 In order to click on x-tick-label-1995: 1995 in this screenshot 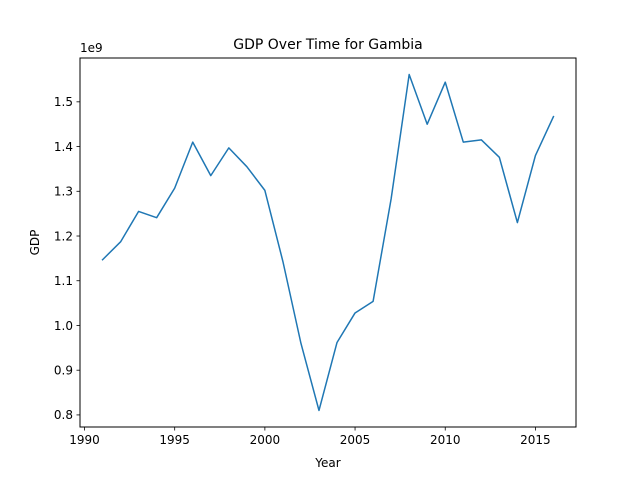, I will do `click(174, 440)`.